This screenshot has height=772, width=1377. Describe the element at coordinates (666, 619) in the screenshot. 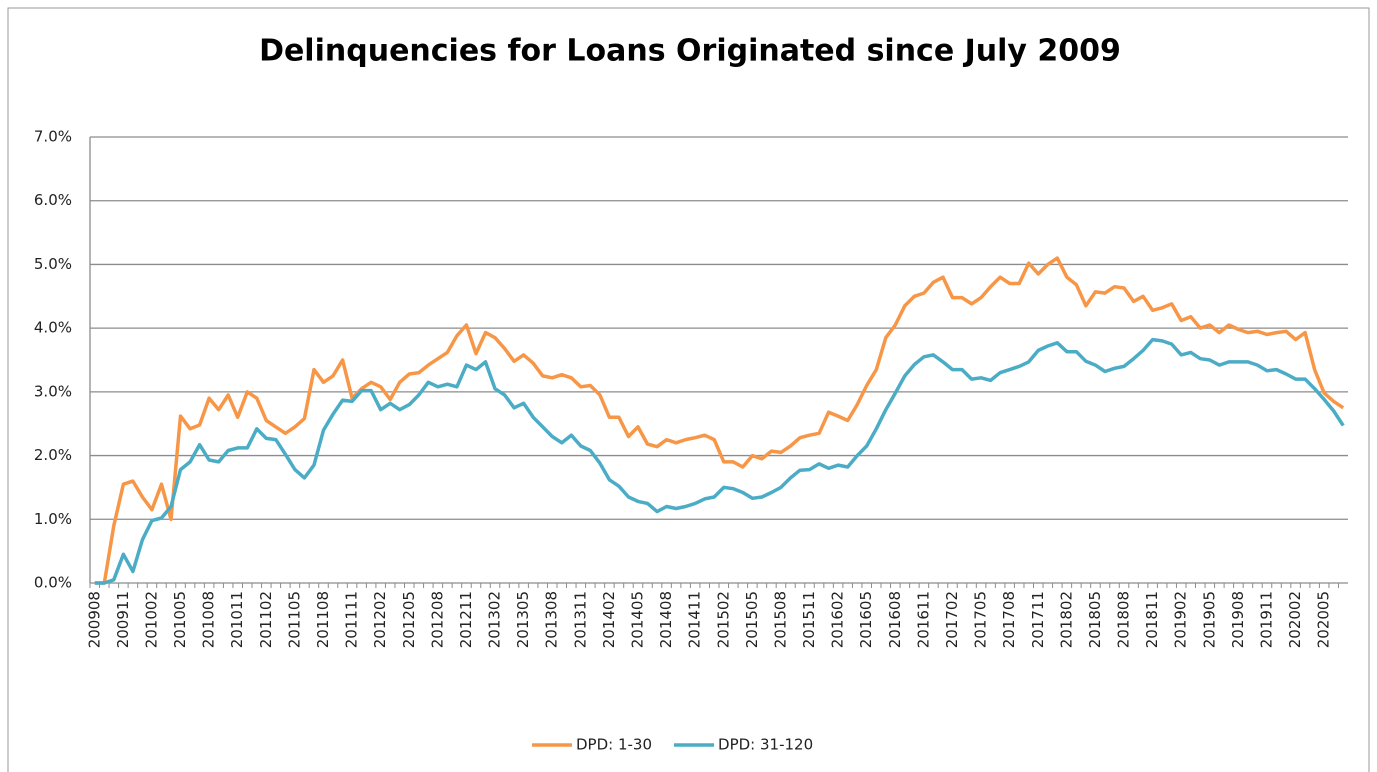

I see `x-tick-label: 201408` at that location.